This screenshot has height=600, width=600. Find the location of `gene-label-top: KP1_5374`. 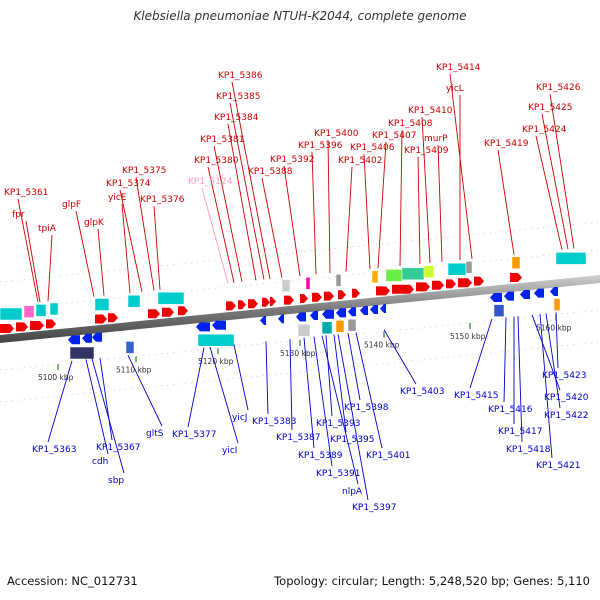

gene-label-top: KP1_5374 is located at coordinates (128, 184).